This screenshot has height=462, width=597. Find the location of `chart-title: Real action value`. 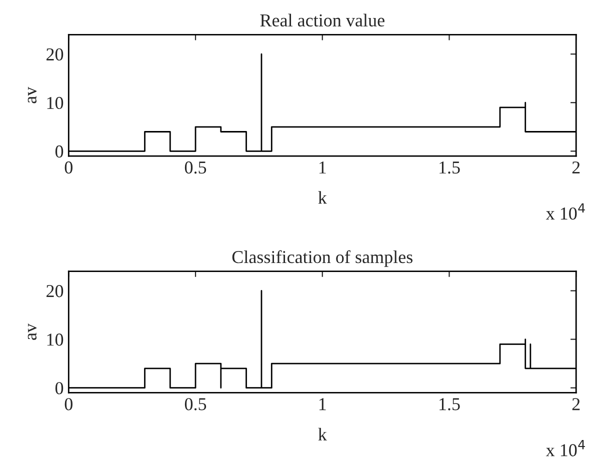

chart-title: Real action value is located at coordinates (322, 20).